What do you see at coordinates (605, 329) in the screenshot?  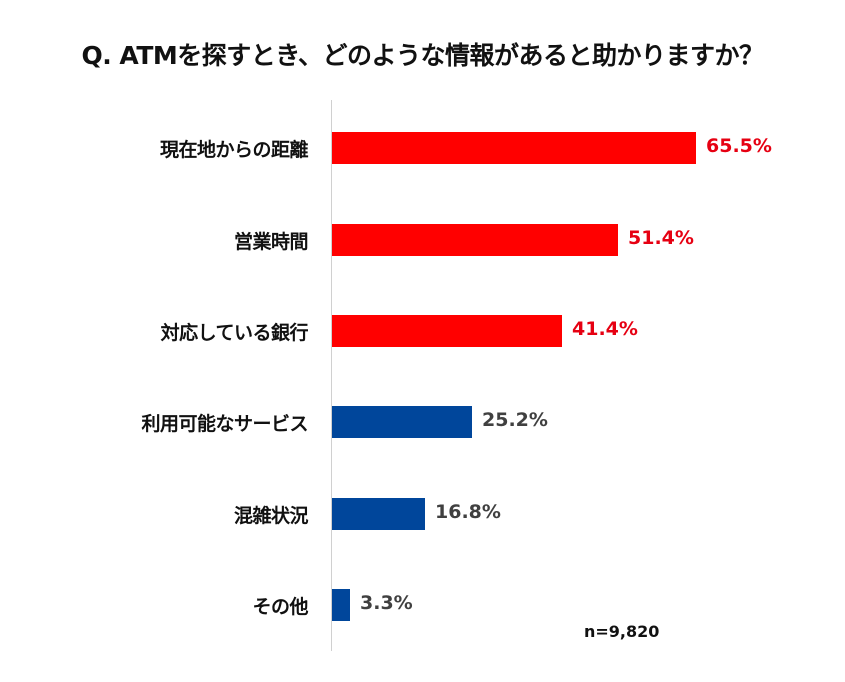 I see `value-label: 41.4%` at bounding box center [605, 329].